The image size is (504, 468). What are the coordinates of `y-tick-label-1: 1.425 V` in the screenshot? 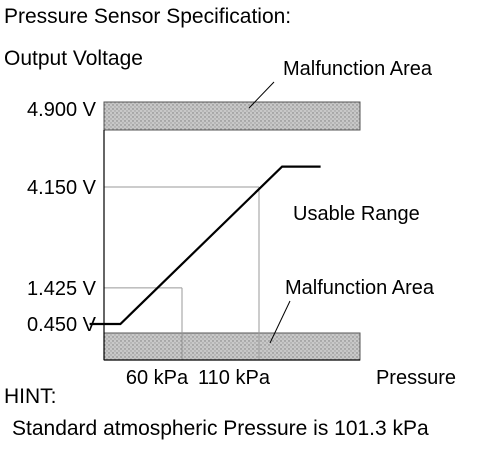 It's located at (62, 289).